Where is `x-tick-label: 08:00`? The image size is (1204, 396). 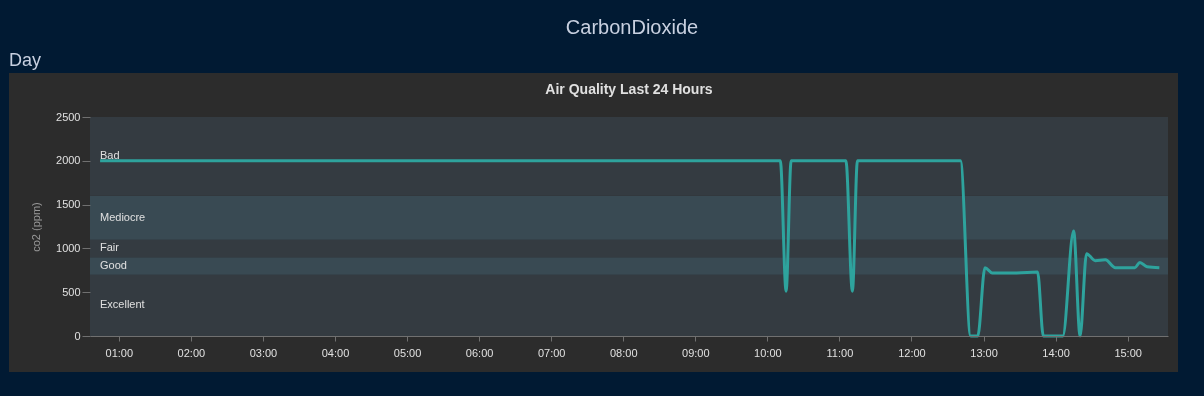
x-tick-label: 08:00 is located at coordinates (623, 352).